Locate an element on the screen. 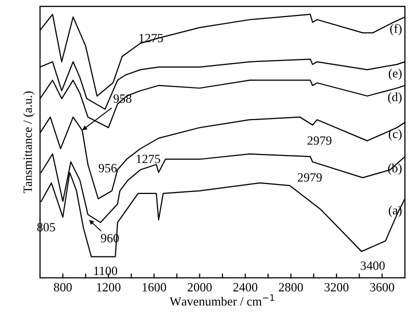 This screenshot has height=323, width=417. series-label: (e) is located at coordinates (395, 74).